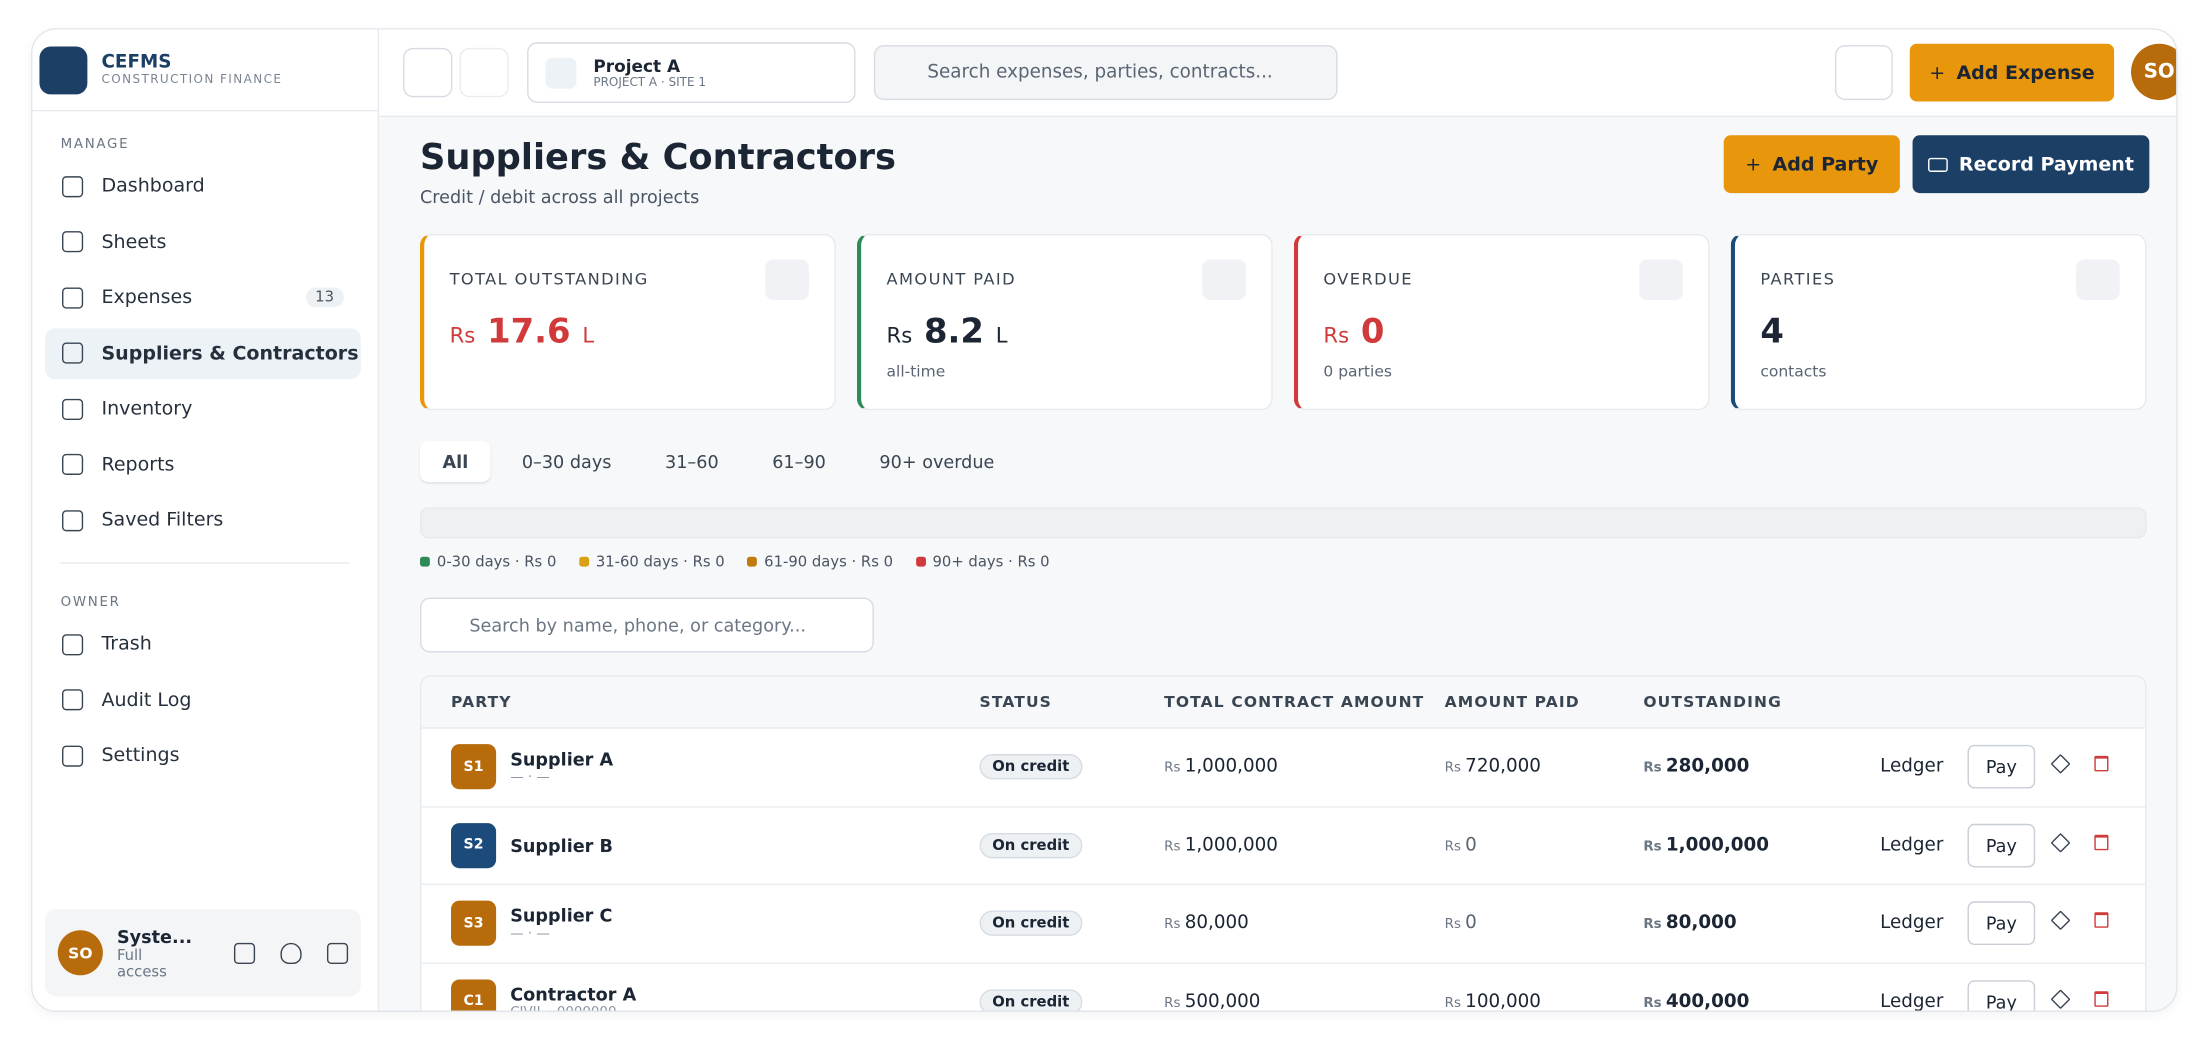  Describe the element at coordinates (203, 408) in the screenshot. I see `nav-item: Inventory` at that location.